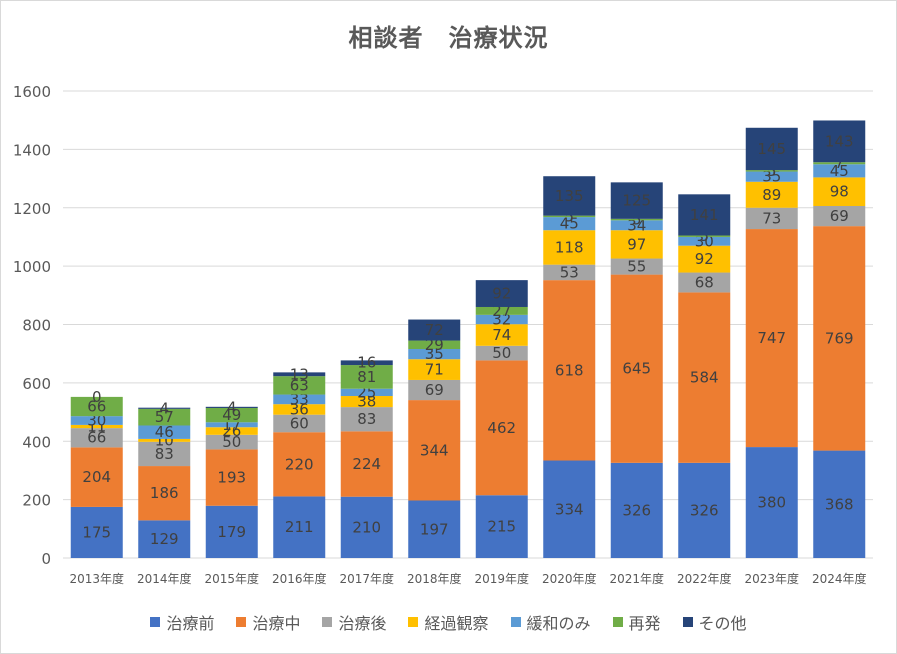 The width and height of the screenshot is (897, 654). What do you see at coordinates (771, 149) in the screenshot?
I see `data-label: 145` at bounding box center [771, 149].